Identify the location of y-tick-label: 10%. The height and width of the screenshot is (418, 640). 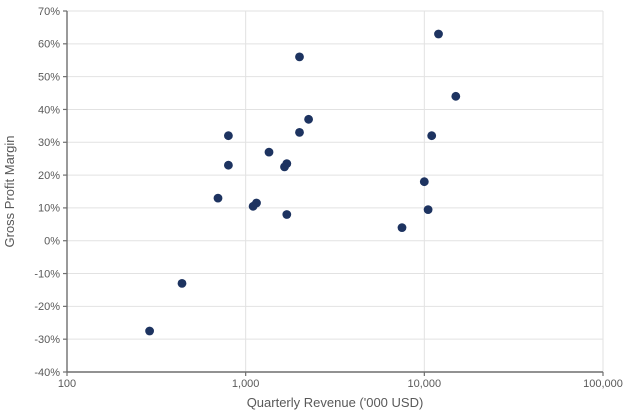
(49, 209).